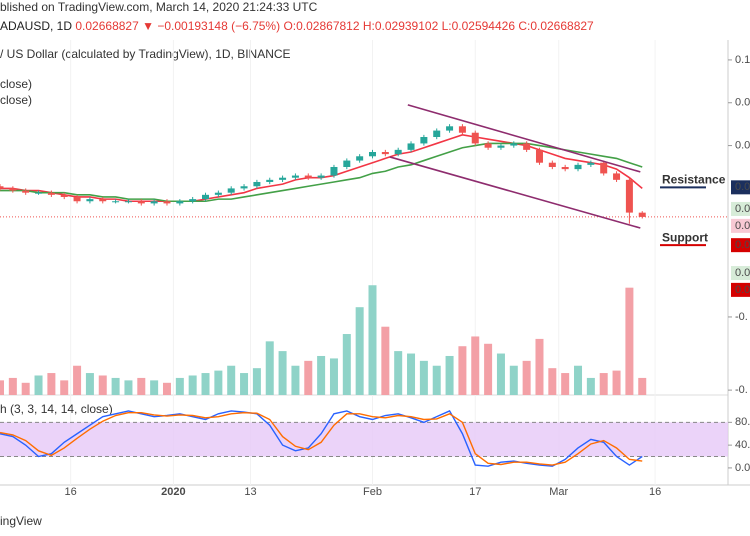 This screenshot has height=536, width=750. Describe the element at coordinates (475, 492) in the screenshot. I see `x-tick-label: 17` at that location.